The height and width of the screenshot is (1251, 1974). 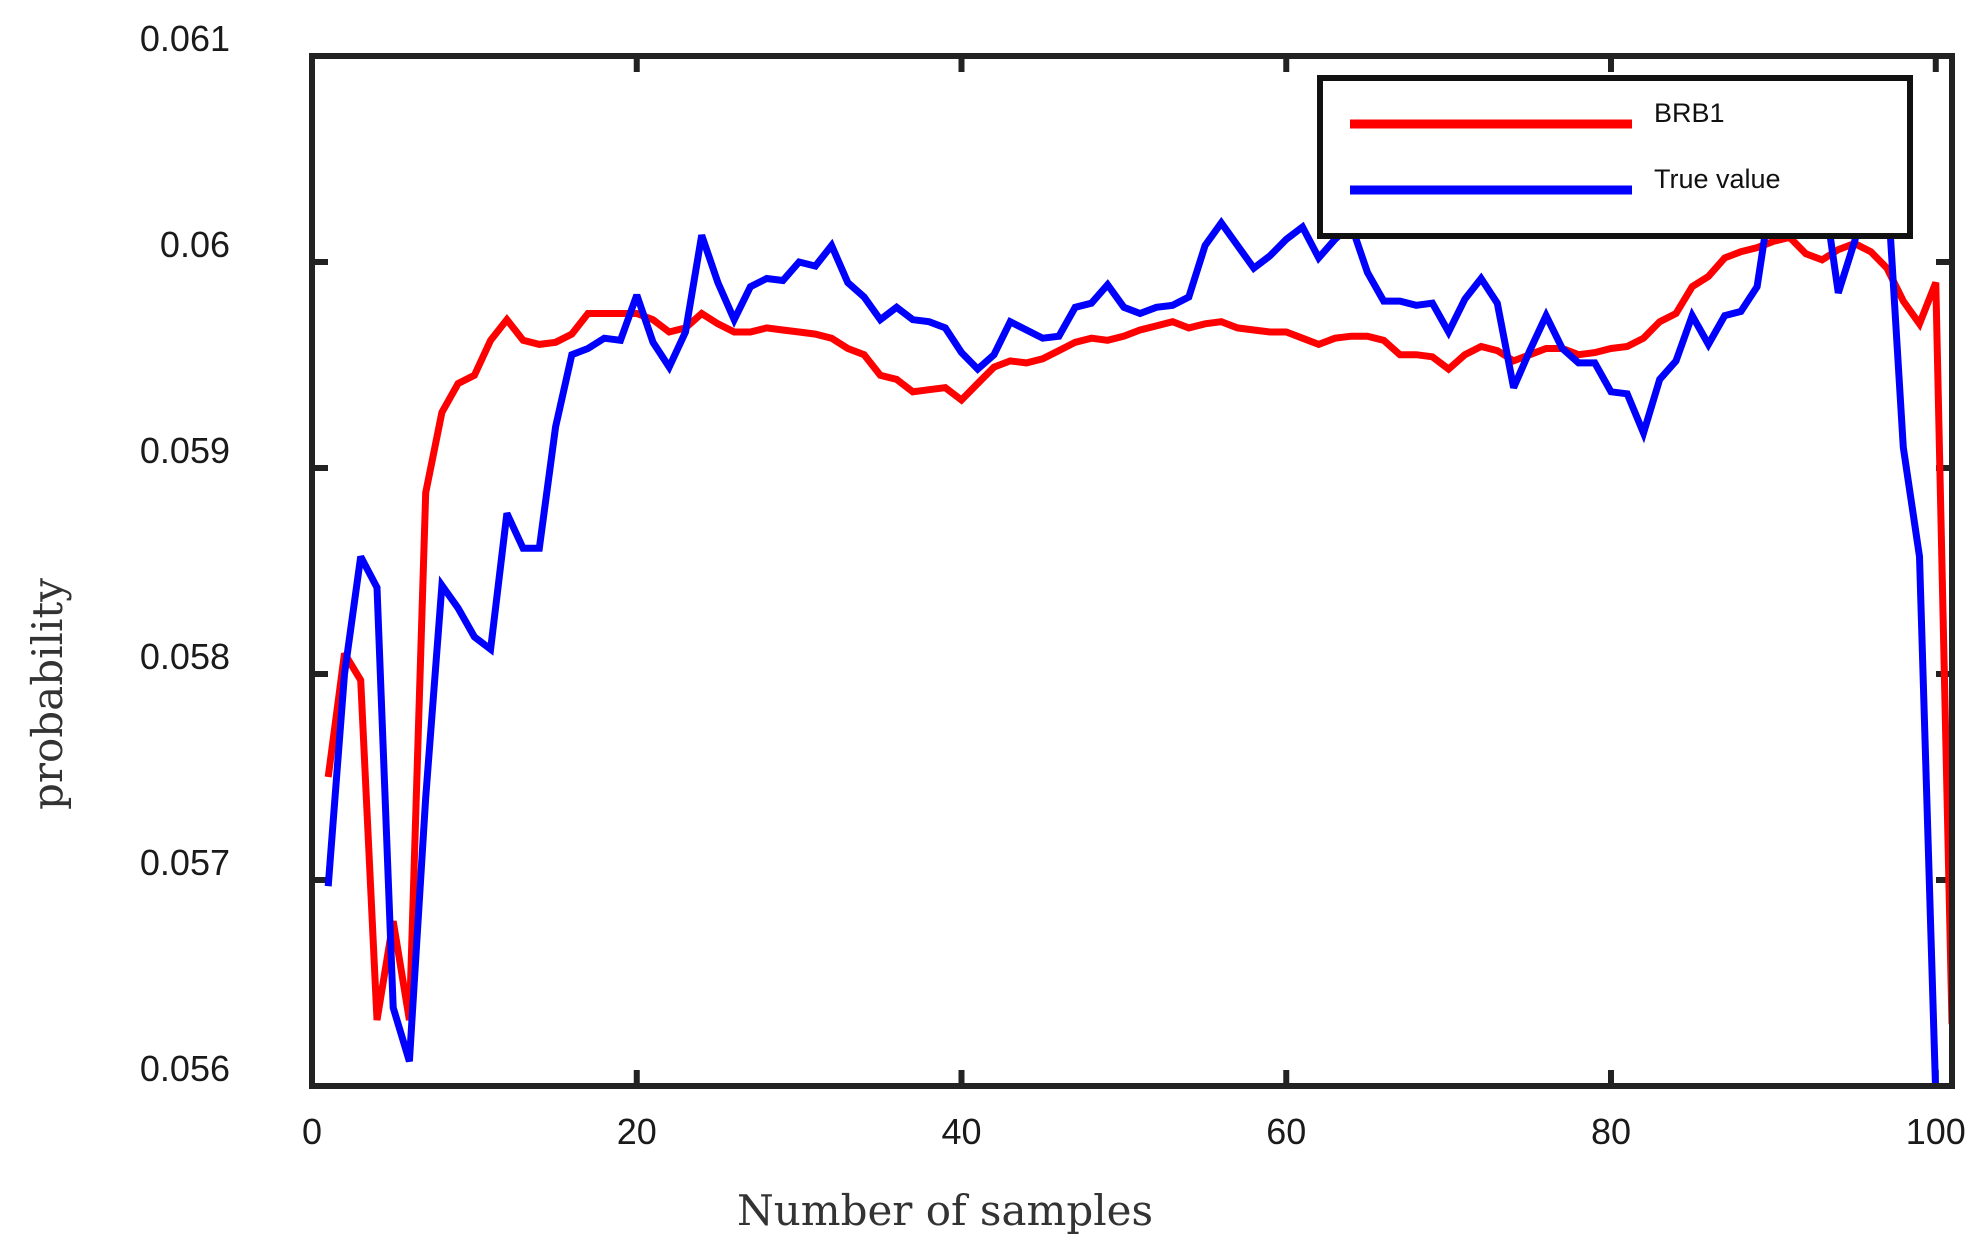 I want to click on y-tick-label-5: 0.061, so click(x=185, y=38).